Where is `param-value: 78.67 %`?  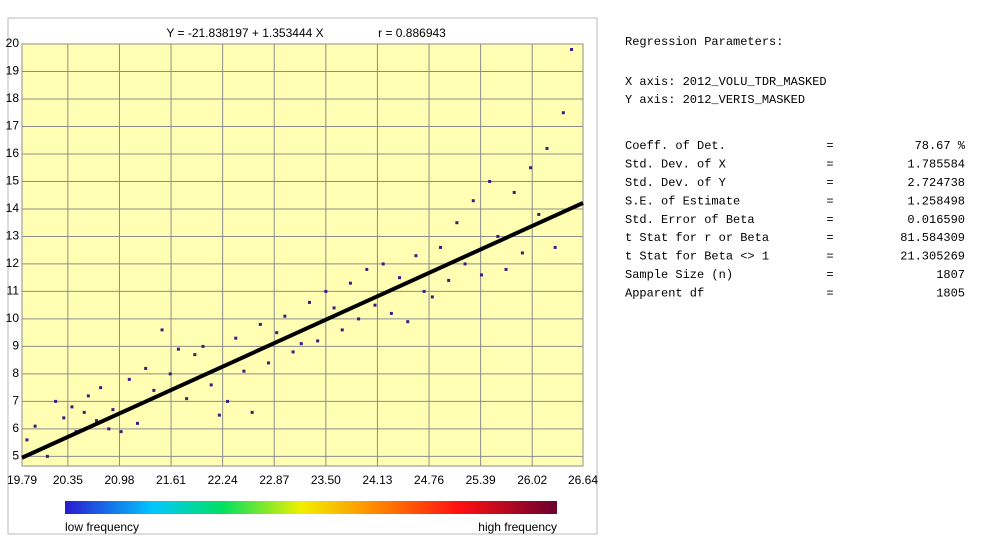 param-value: 78.67 % is located at coordinates (940, 146).